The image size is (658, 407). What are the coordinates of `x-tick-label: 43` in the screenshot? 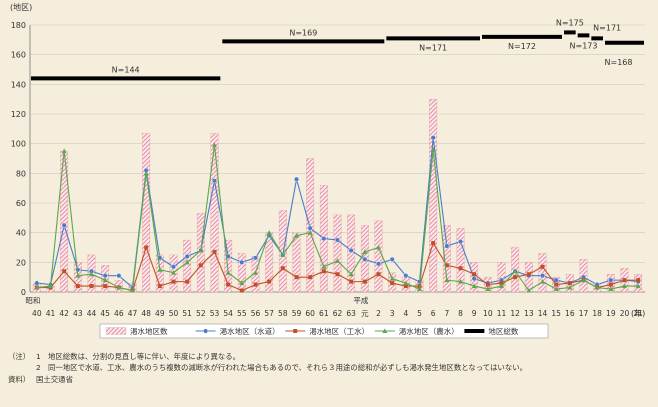 It's located at (78, 313).